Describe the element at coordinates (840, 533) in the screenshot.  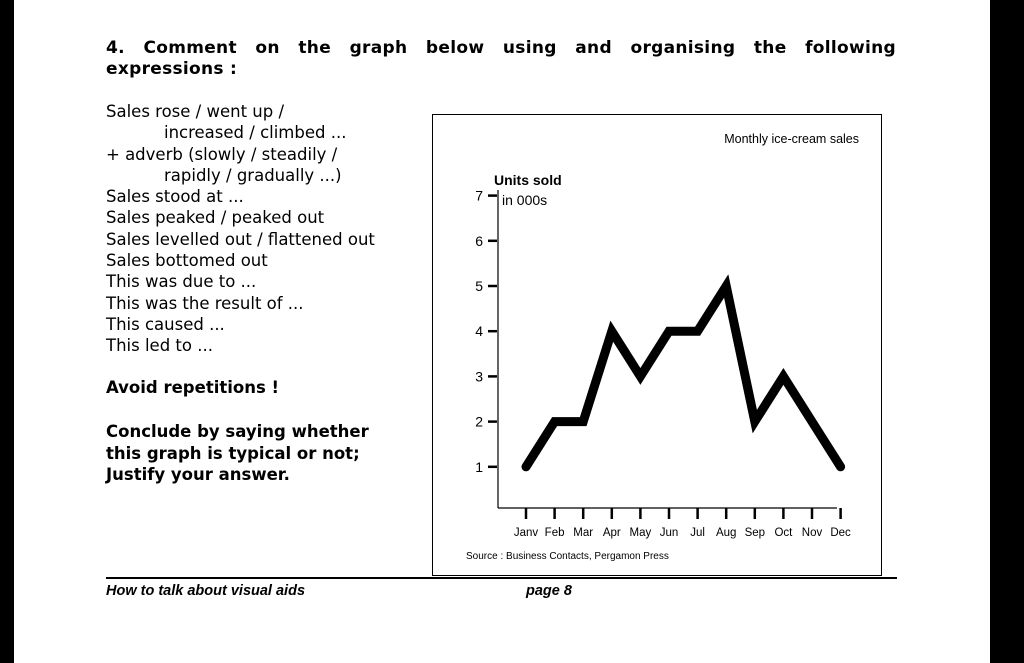
I see `x-tick-label: Dec` at that location.